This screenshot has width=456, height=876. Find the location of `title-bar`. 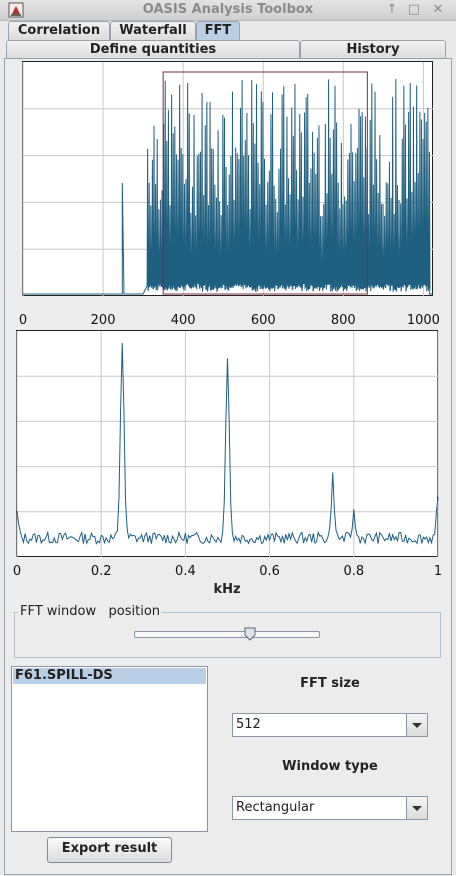

title-bar is located at coordinates (228, 10).